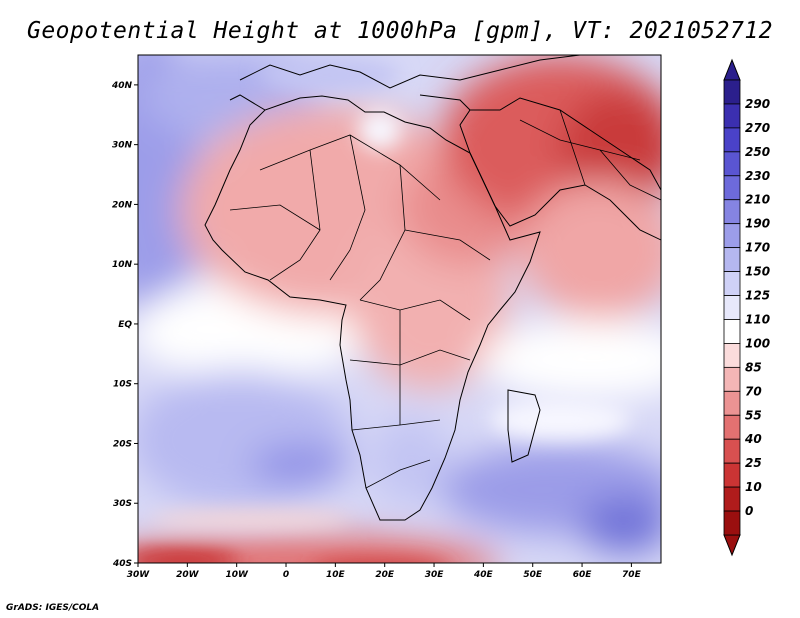 Image resolution: width=800 pixels, height=618 pixels. What do you see at coordinates (410, 72) in the screenshot?
I see `europe-coastline` at bounding box center [410, 72].